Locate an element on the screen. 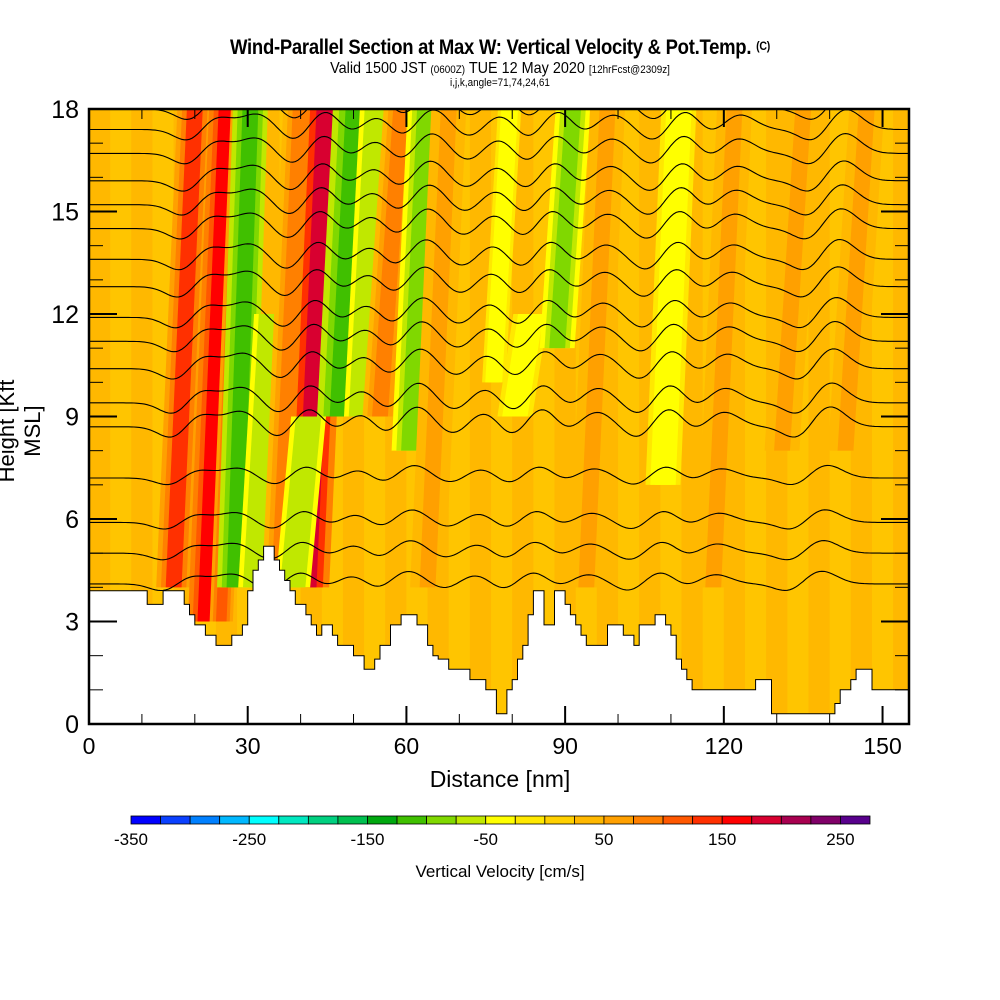 The height and width of the screenshot is (1000, 1000). terrain-profile is located at coordinates (499, 634).